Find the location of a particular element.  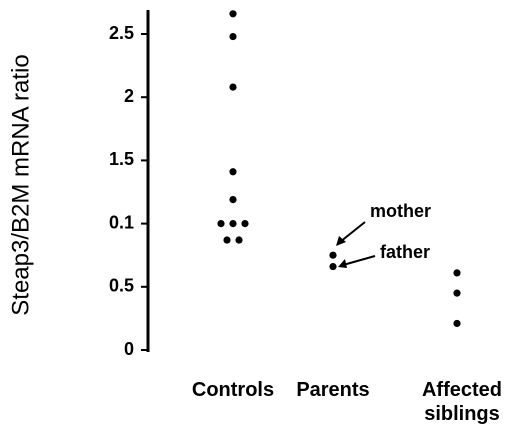

y-tick-label: 0 is located at coordinates (129, 349).